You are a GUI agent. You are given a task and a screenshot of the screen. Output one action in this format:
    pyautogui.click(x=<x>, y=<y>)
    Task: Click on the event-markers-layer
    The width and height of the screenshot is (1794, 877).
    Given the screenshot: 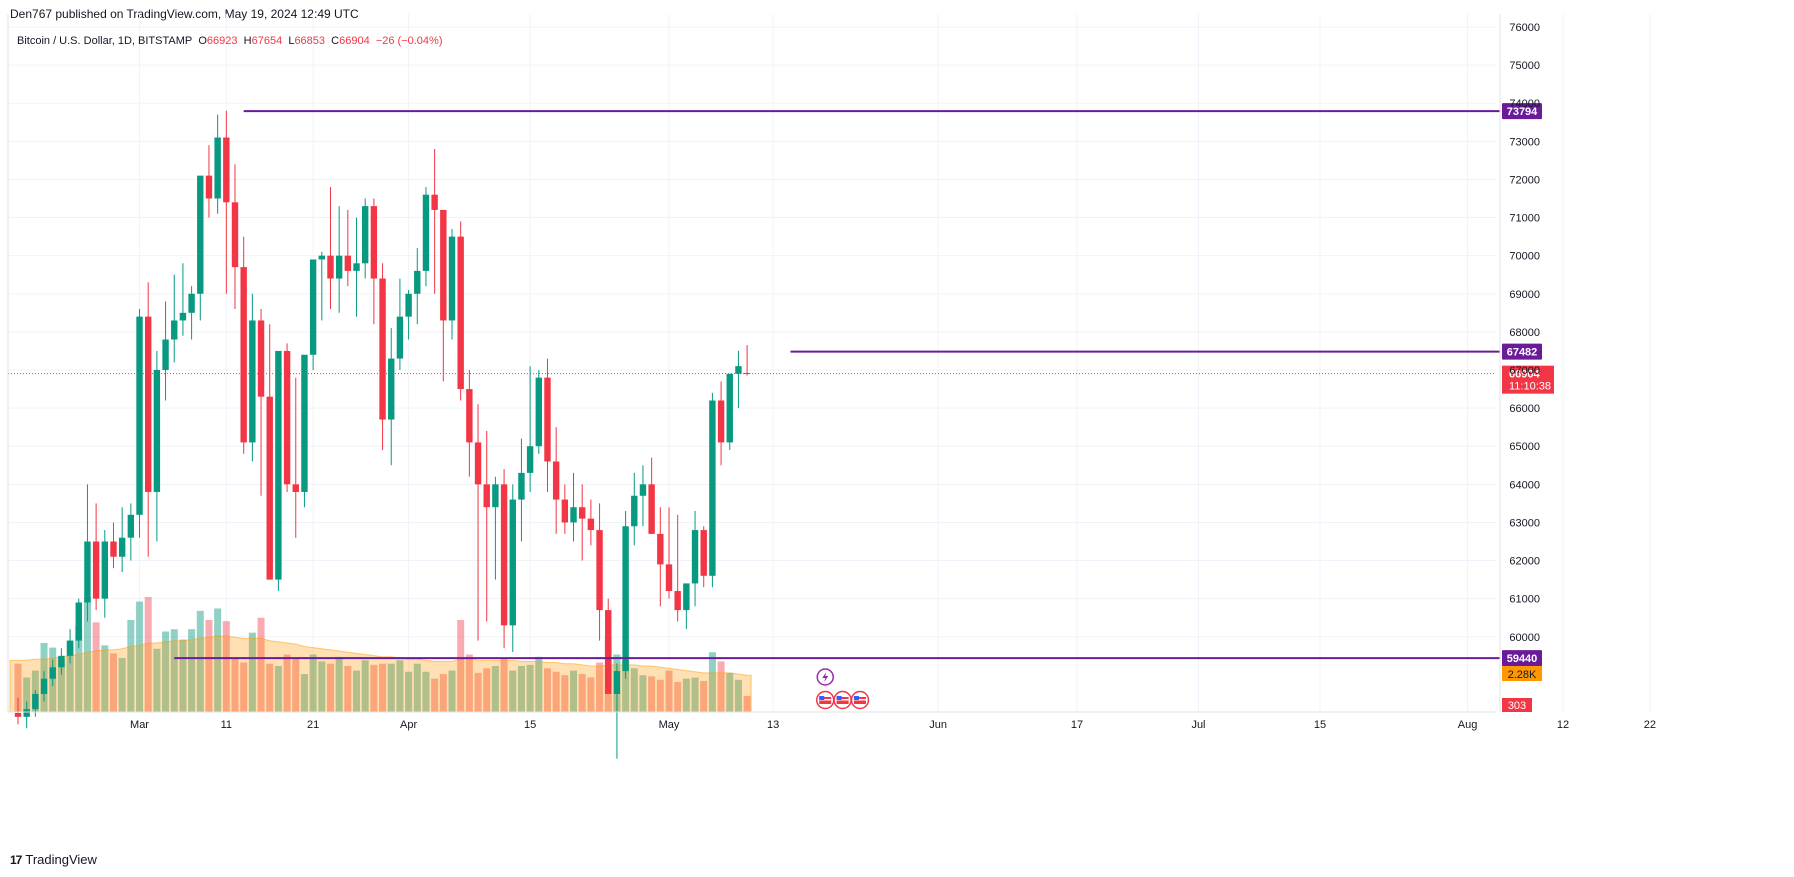 What is the action you would take?
    pyautogui.click(x=842, y=689)
    